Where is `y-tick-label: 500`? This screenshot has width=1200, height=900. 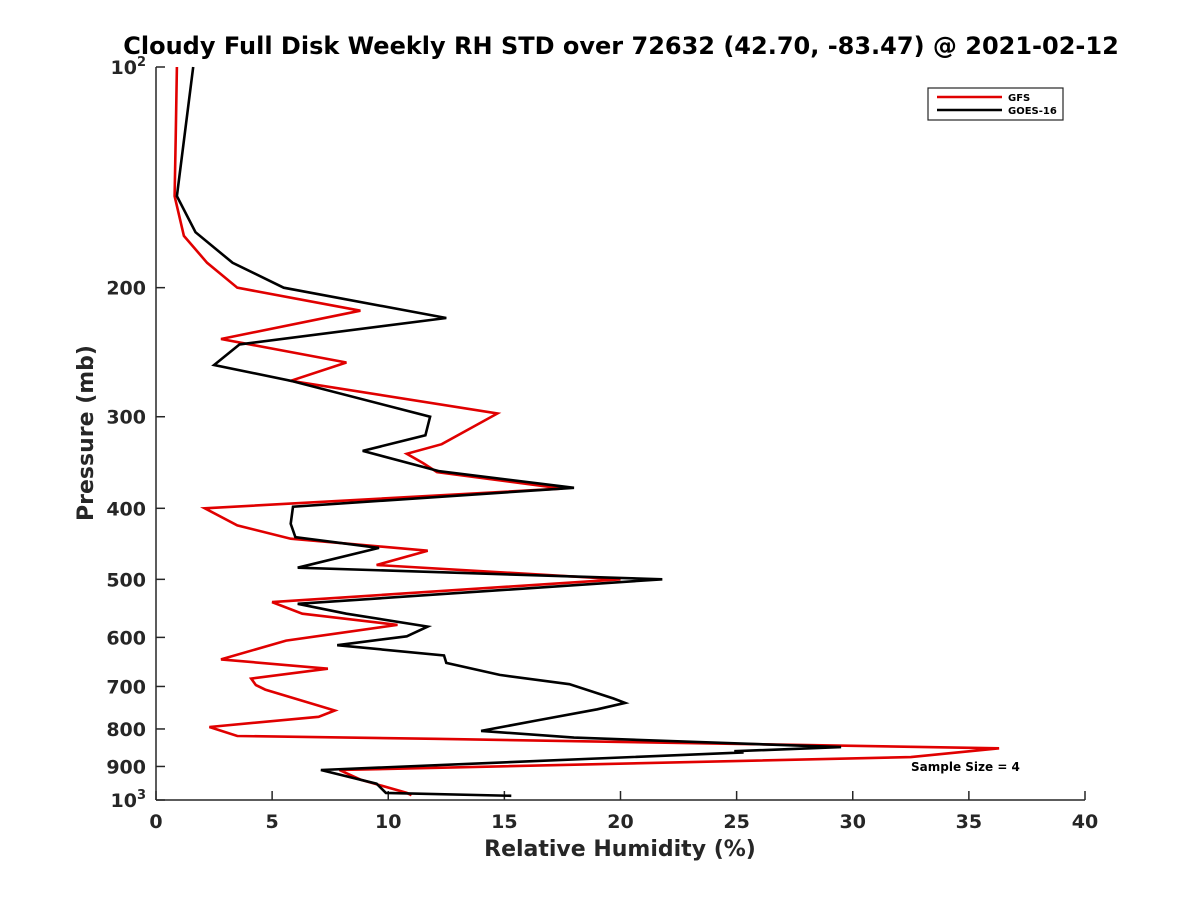
y-tick-label: 500 is located at coordinates (126, 580).